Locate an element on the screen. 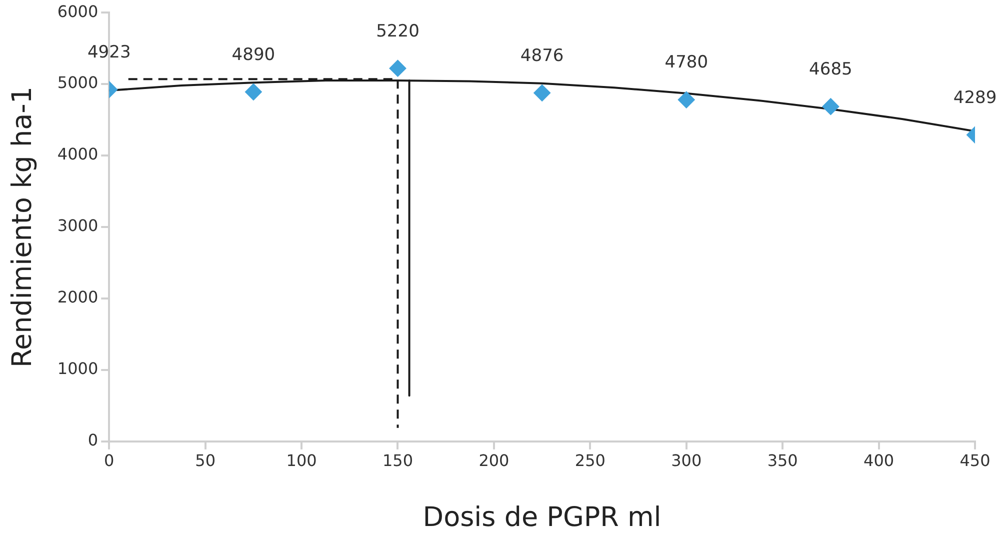 This screenshot has height=543, width=997. x-tick-label: 450 is located at coordinates (975, 460).